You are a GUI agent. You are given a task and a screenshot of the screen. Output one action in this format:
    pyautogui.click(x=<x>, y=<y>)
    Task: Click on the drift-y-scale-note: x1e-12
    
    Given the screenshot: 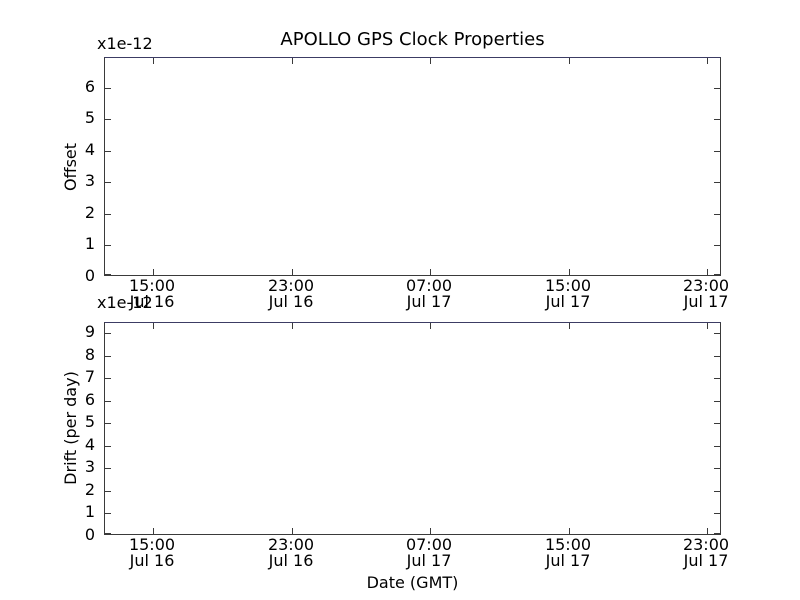 What is the action you would take?
    pyautogui.click(x=125, y=302)
    